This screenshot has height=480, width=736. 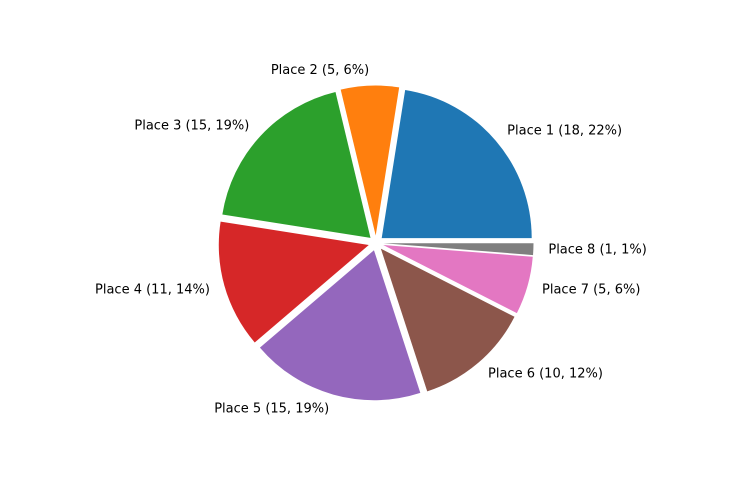 What do you see at coordinates (597, 249) in the screenshot?
I see `slice-label-8: Place 8 (1, 1%)` at bounding box center [597, 249].